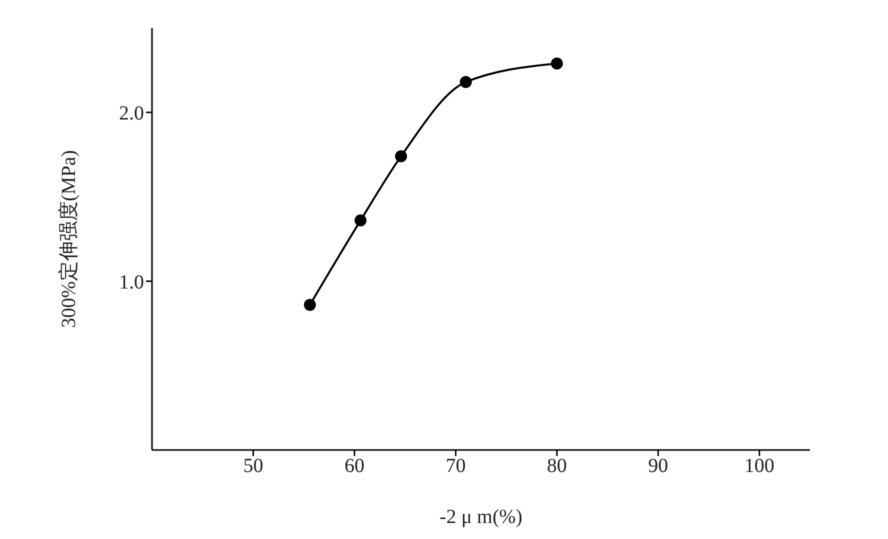 The image size is (888, 539). What do you see at coordinates (354, 466) in the screenshot?
I see `x-tick-label: 60` at bounding box center [354, 466].